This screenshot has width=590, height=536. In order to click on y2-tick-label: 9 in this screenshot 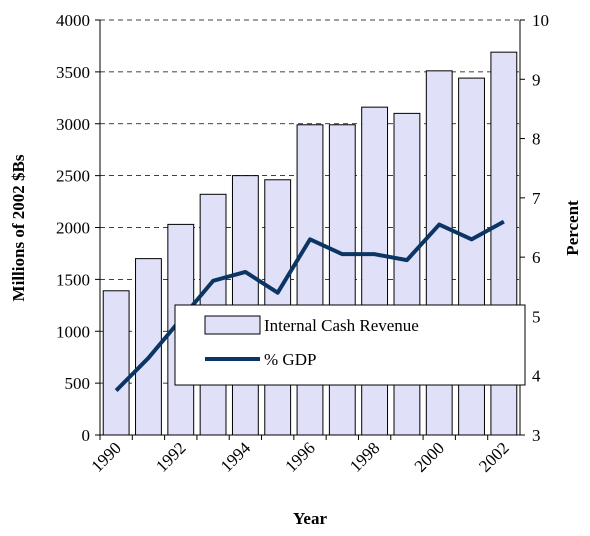, I will do `click(536, 79)`.